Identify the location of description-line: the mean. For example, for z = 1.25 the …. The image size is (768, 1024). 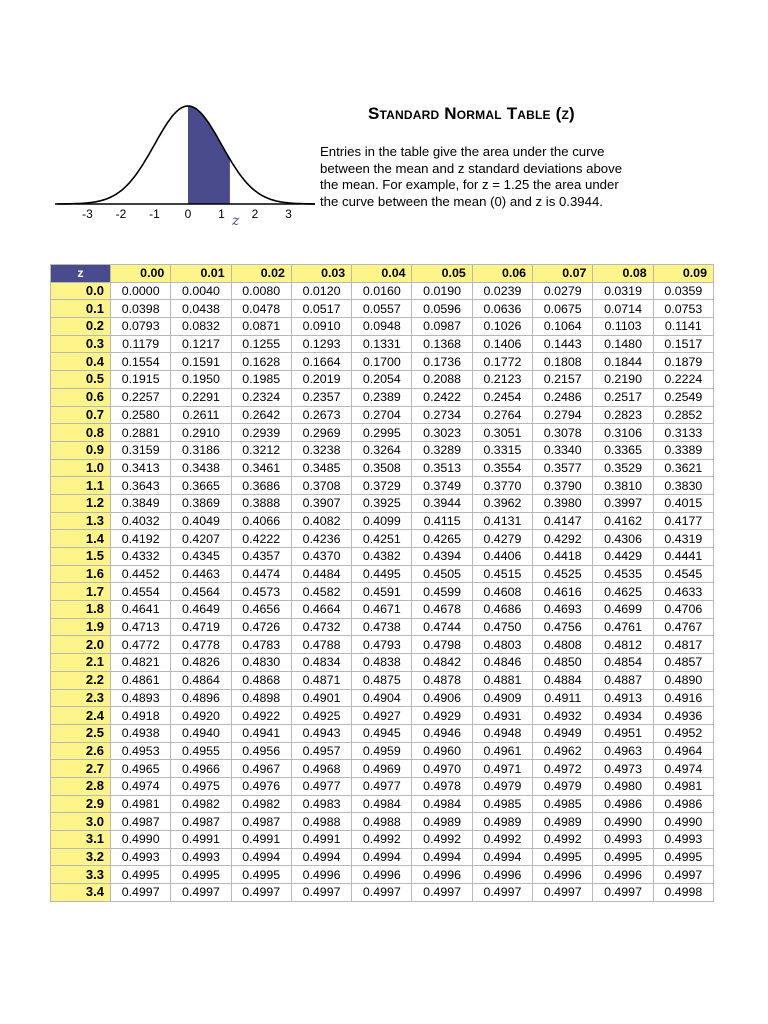
(469, 185).